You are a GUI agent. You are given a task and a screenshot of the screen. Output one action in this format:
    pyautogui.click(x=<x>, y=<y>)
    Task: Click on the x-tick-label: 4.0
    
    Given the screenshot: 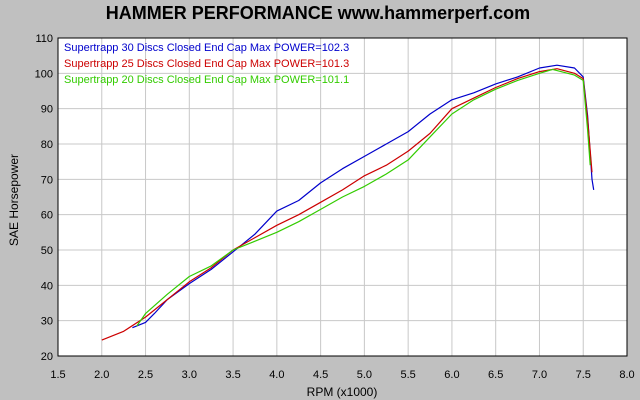 What is the action you would take?
    pyautogui.click(x=276, y=375)
    